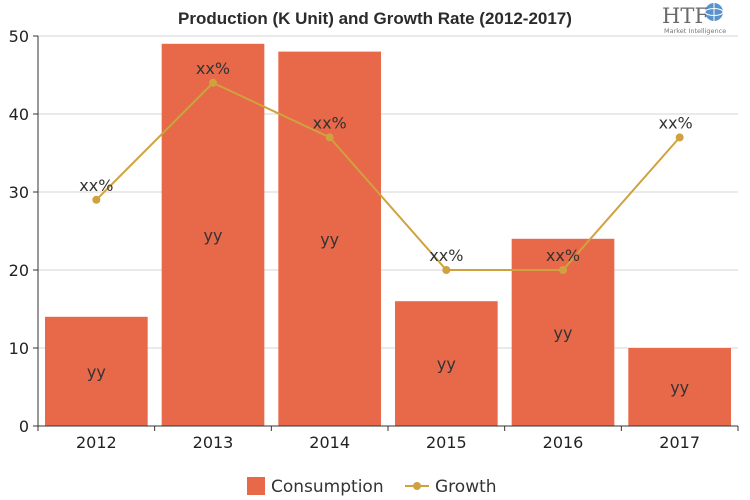 This screenshot has width=750, height=500. I want to click on legend-swatch-growth-dot, so click(417, 486).